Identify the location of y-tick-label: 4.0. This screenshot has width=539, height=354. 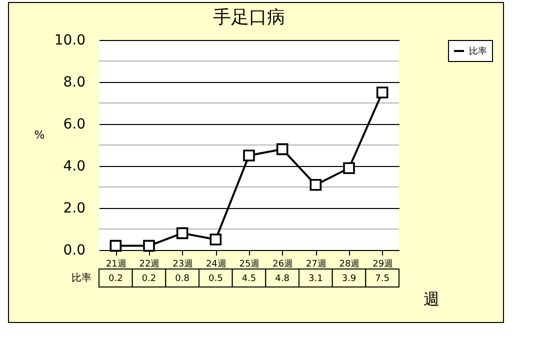
(74, 166).